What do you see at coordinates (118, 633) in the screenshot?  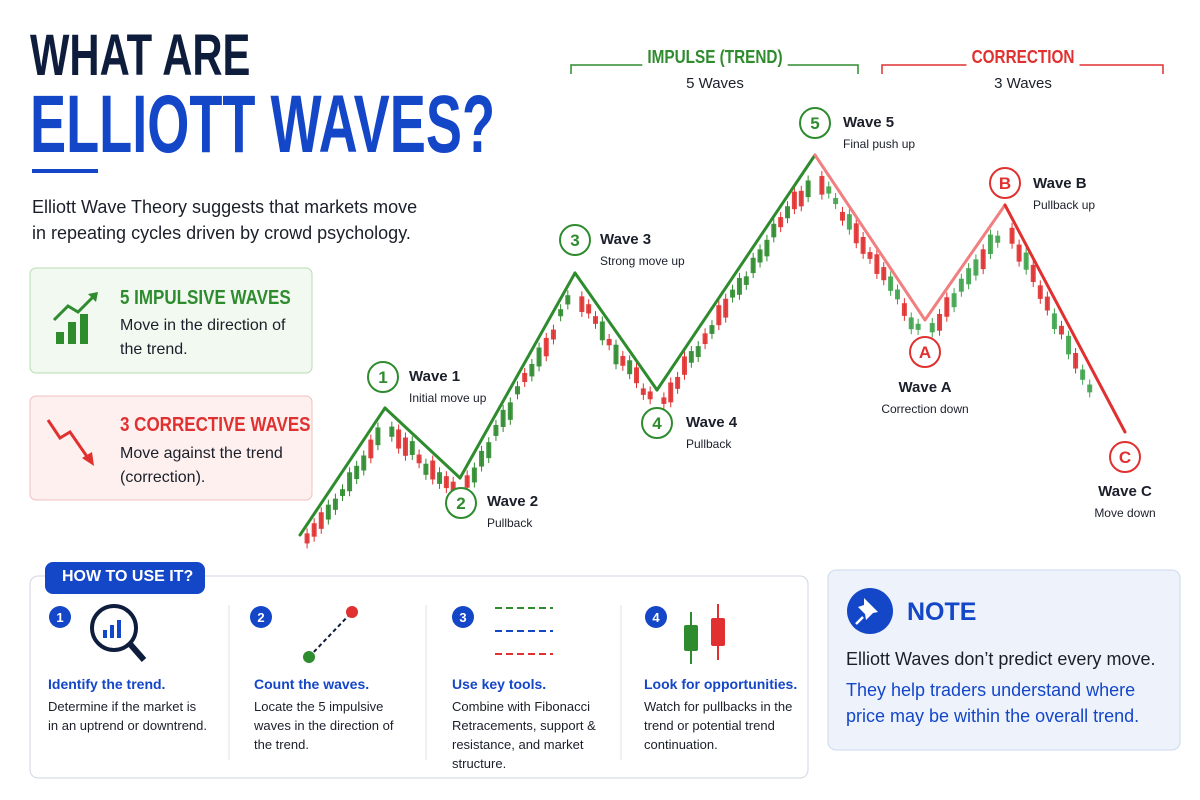 I see `magnifier-icon` at bounding box center [118, 633].